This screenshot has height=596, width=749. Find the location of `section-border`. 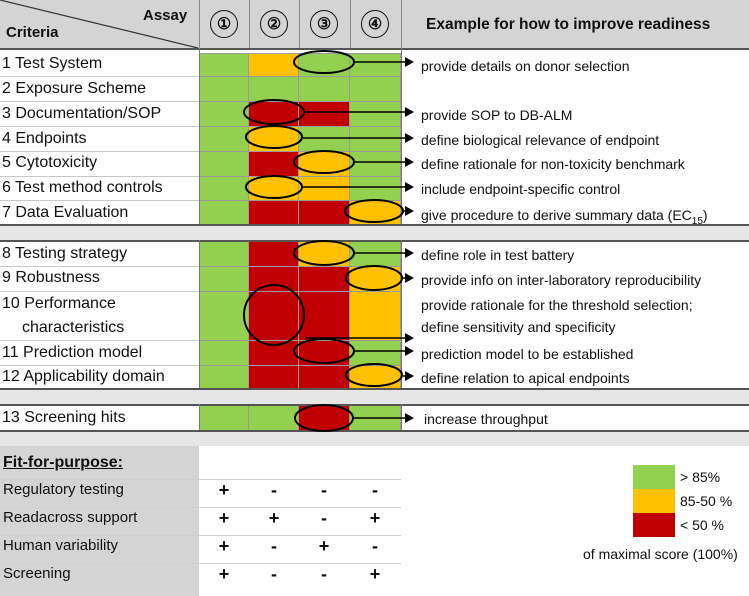

section-border is located at coordinates (374, 225).